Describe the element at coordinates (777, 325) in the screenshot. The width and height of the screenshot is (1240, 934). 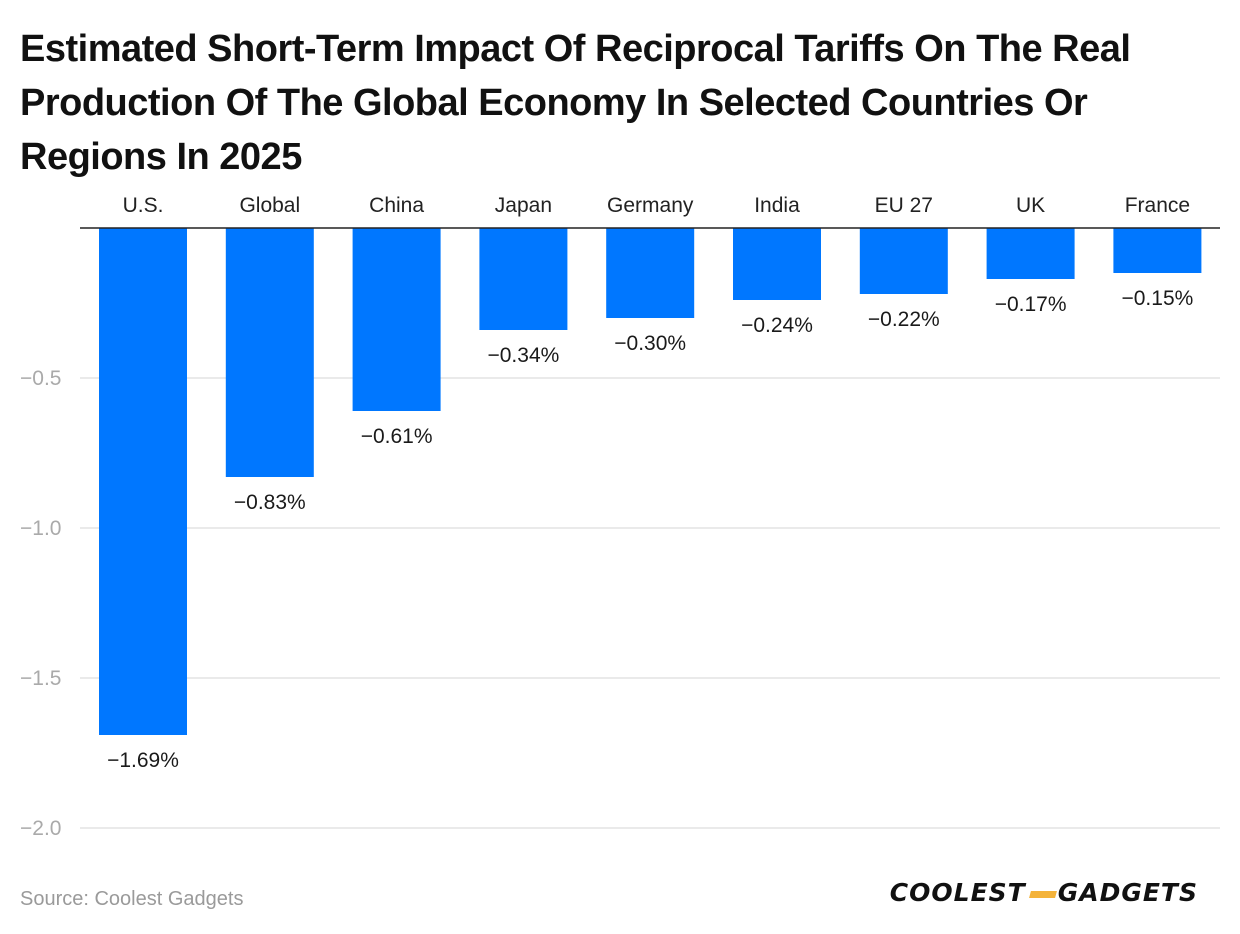
I see `value-label: −0.24%` at that location.